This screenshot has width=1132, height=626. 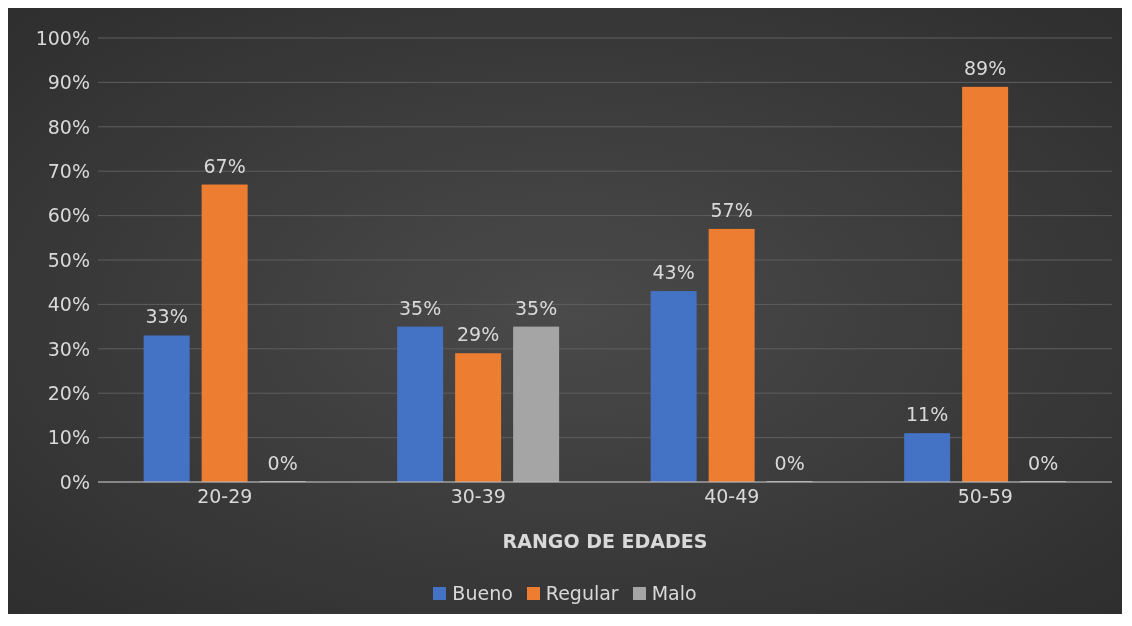 I want to click on x-tick-label: 20-29, so click(x=225, y=496).